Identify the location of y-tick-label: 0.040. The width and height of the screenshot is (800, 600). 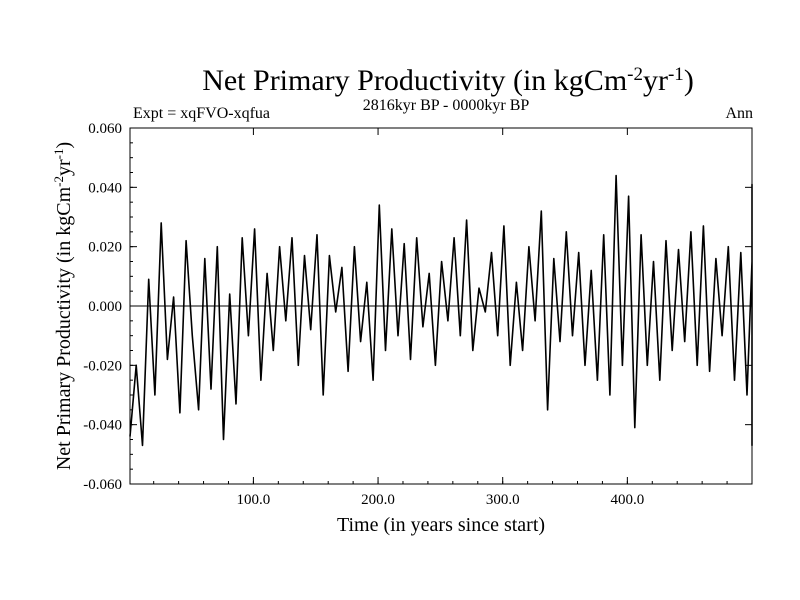
(105, 188).